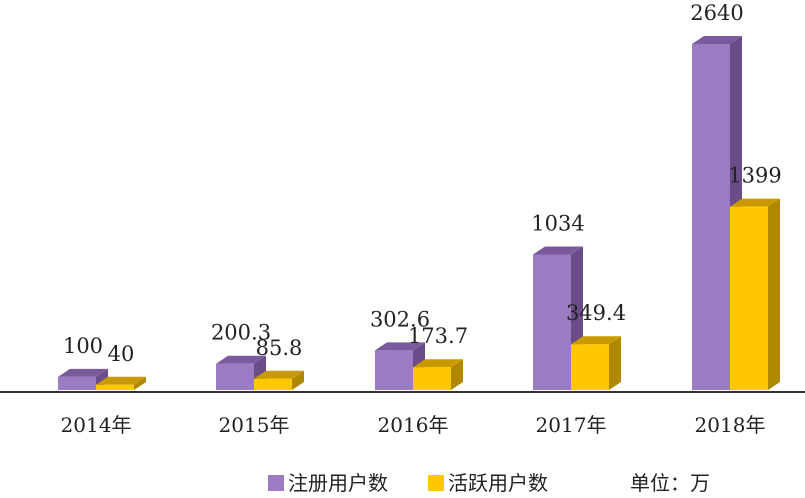  What do you see at coordinates (498, 483) in the screenshot?
I see `legend-label-active: 活跃用户数` at bounding box center [498, 483].